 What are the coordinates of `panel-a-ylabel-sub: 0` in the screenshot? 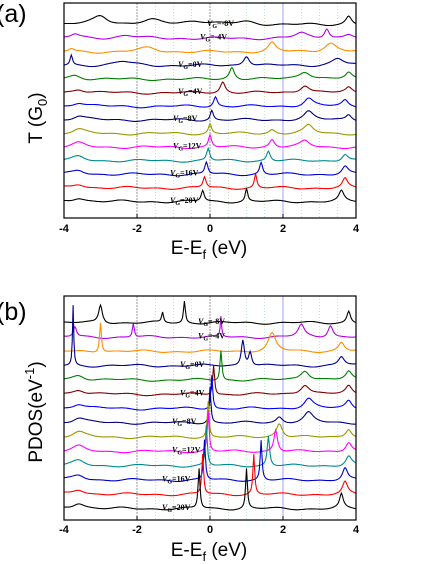 It's located at (42, 102).